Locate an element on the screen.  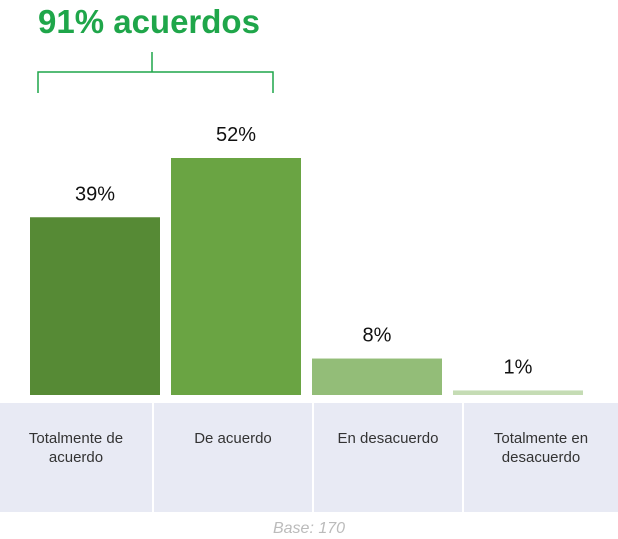
category-label: En desacuerdo is located at coordinates (388, 457).